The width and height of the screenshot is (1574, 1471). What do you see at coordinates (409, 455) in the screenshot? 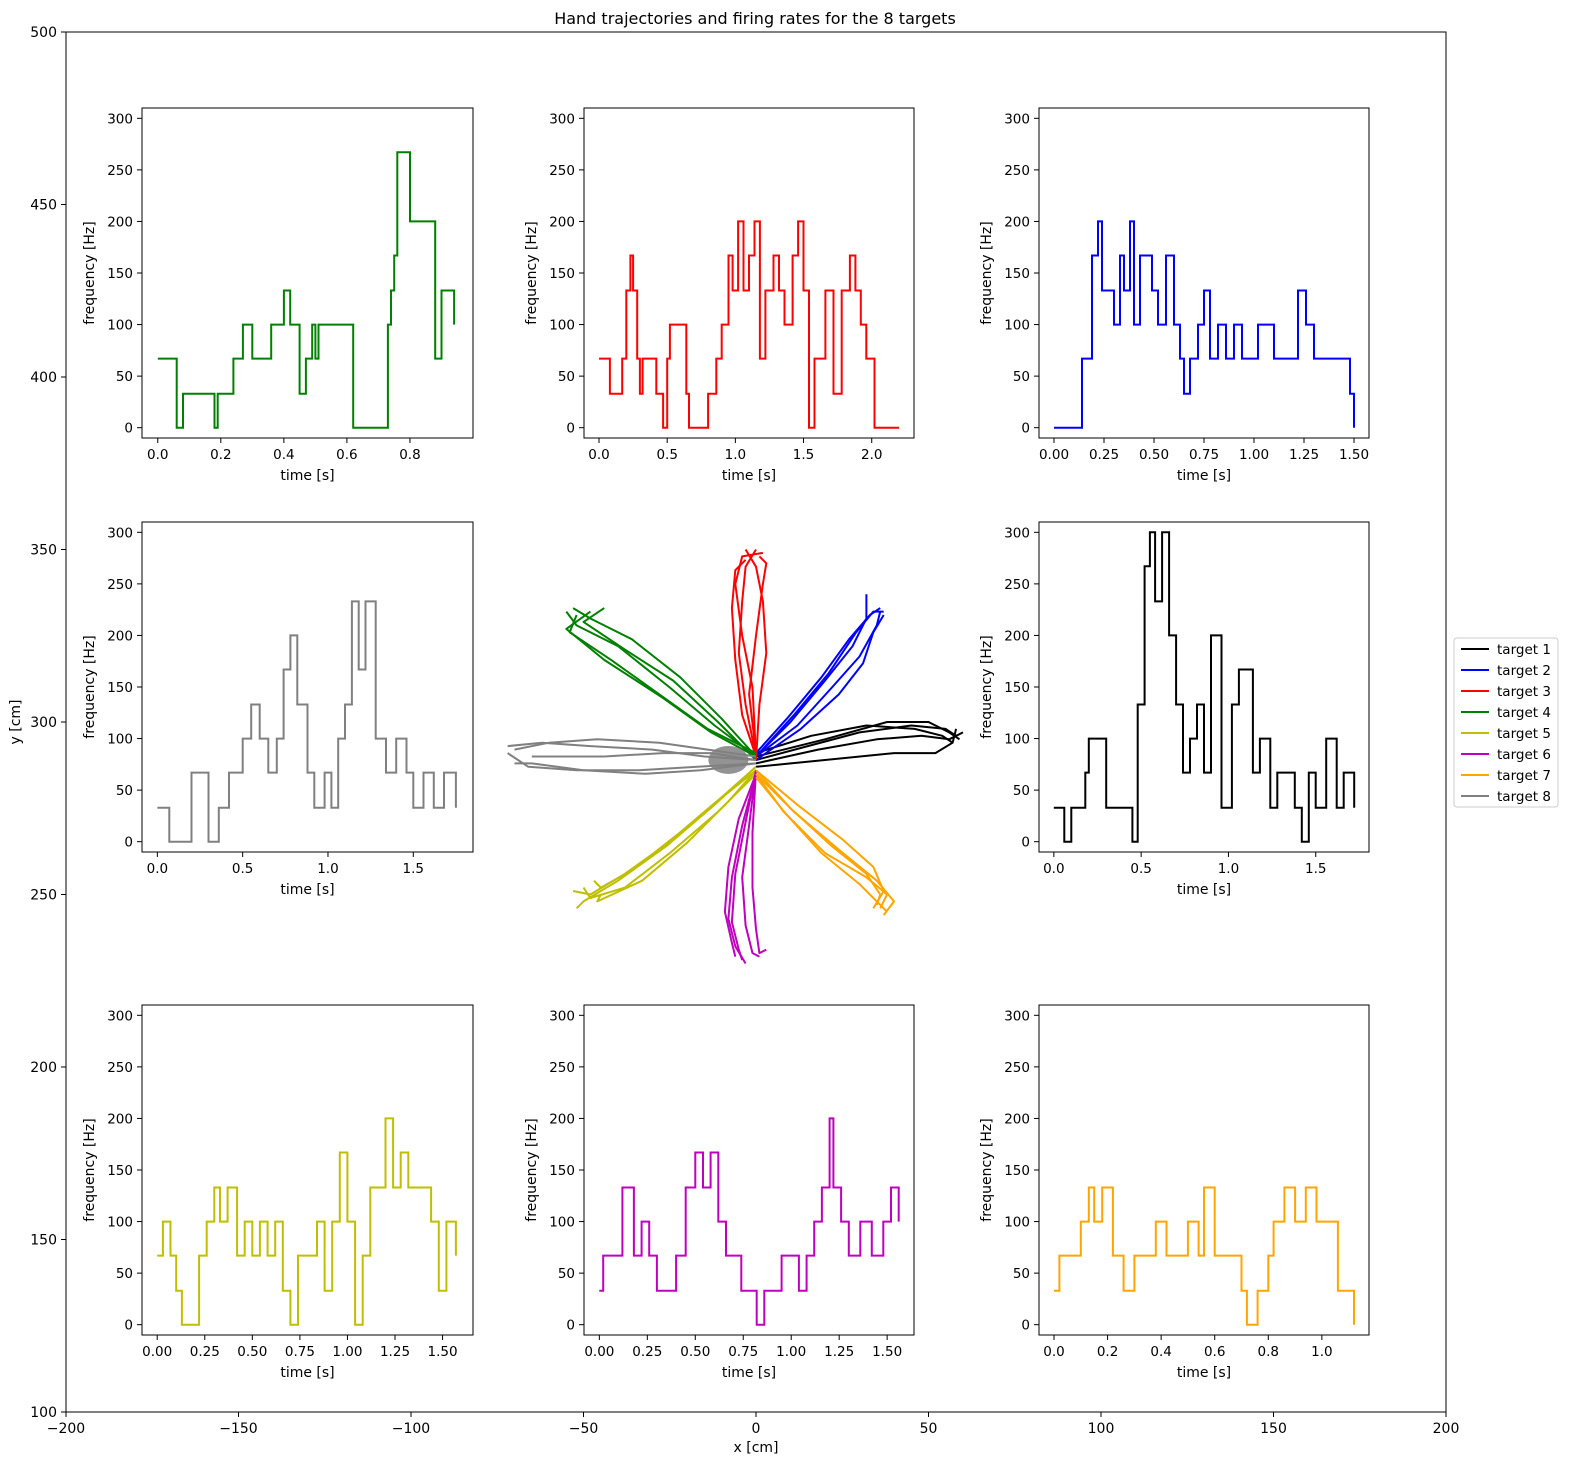
I see `subplot-xtick-label: 0.8` at bounding box center [409, 455].